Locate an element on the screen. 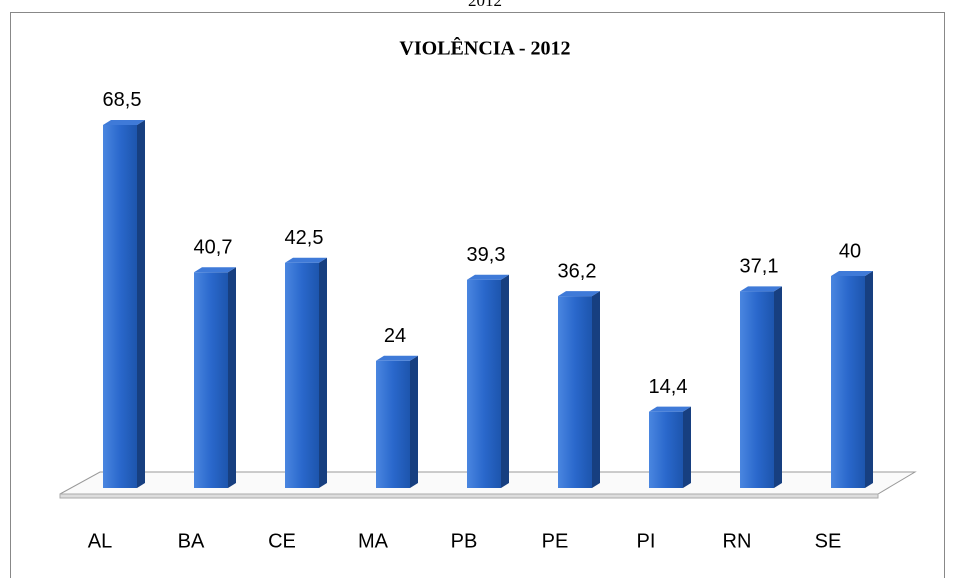 This screenshot has height=578, width=955. value-label: 37,1 is located at coordinates (759, 267).